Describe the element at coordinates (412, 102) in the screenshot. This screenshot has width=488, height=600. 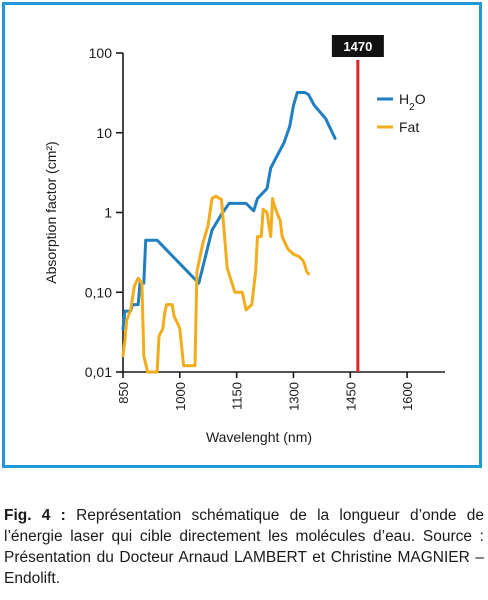
I see `legend-label: H2O` at that location.